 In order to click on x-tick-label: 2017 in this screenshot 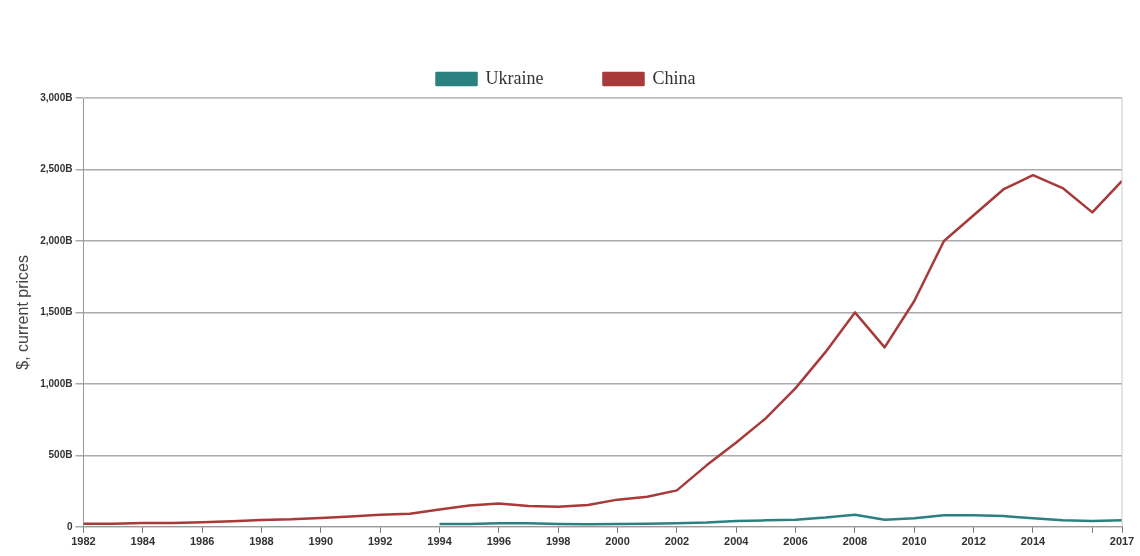, I will do `click(1122, 541)`.